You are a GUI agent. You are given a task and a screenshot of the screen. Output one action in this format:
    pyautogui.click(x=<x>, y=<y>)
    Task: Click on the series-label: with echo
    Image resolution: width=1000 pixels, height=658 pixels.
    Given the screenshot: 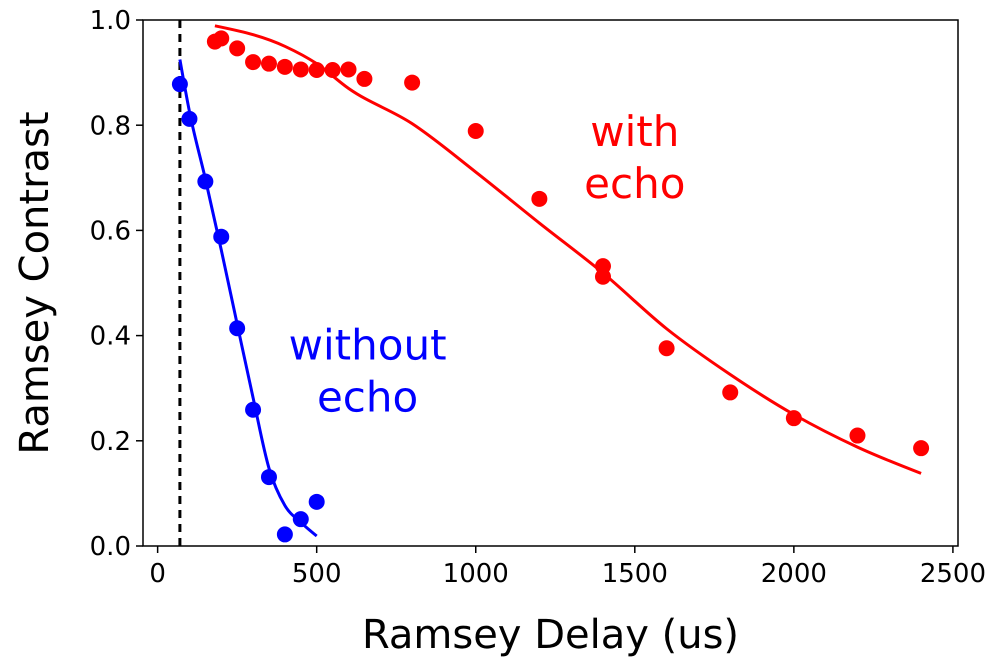 What is the action you would take?
    pyautogui.click(x=635, y=157)
    